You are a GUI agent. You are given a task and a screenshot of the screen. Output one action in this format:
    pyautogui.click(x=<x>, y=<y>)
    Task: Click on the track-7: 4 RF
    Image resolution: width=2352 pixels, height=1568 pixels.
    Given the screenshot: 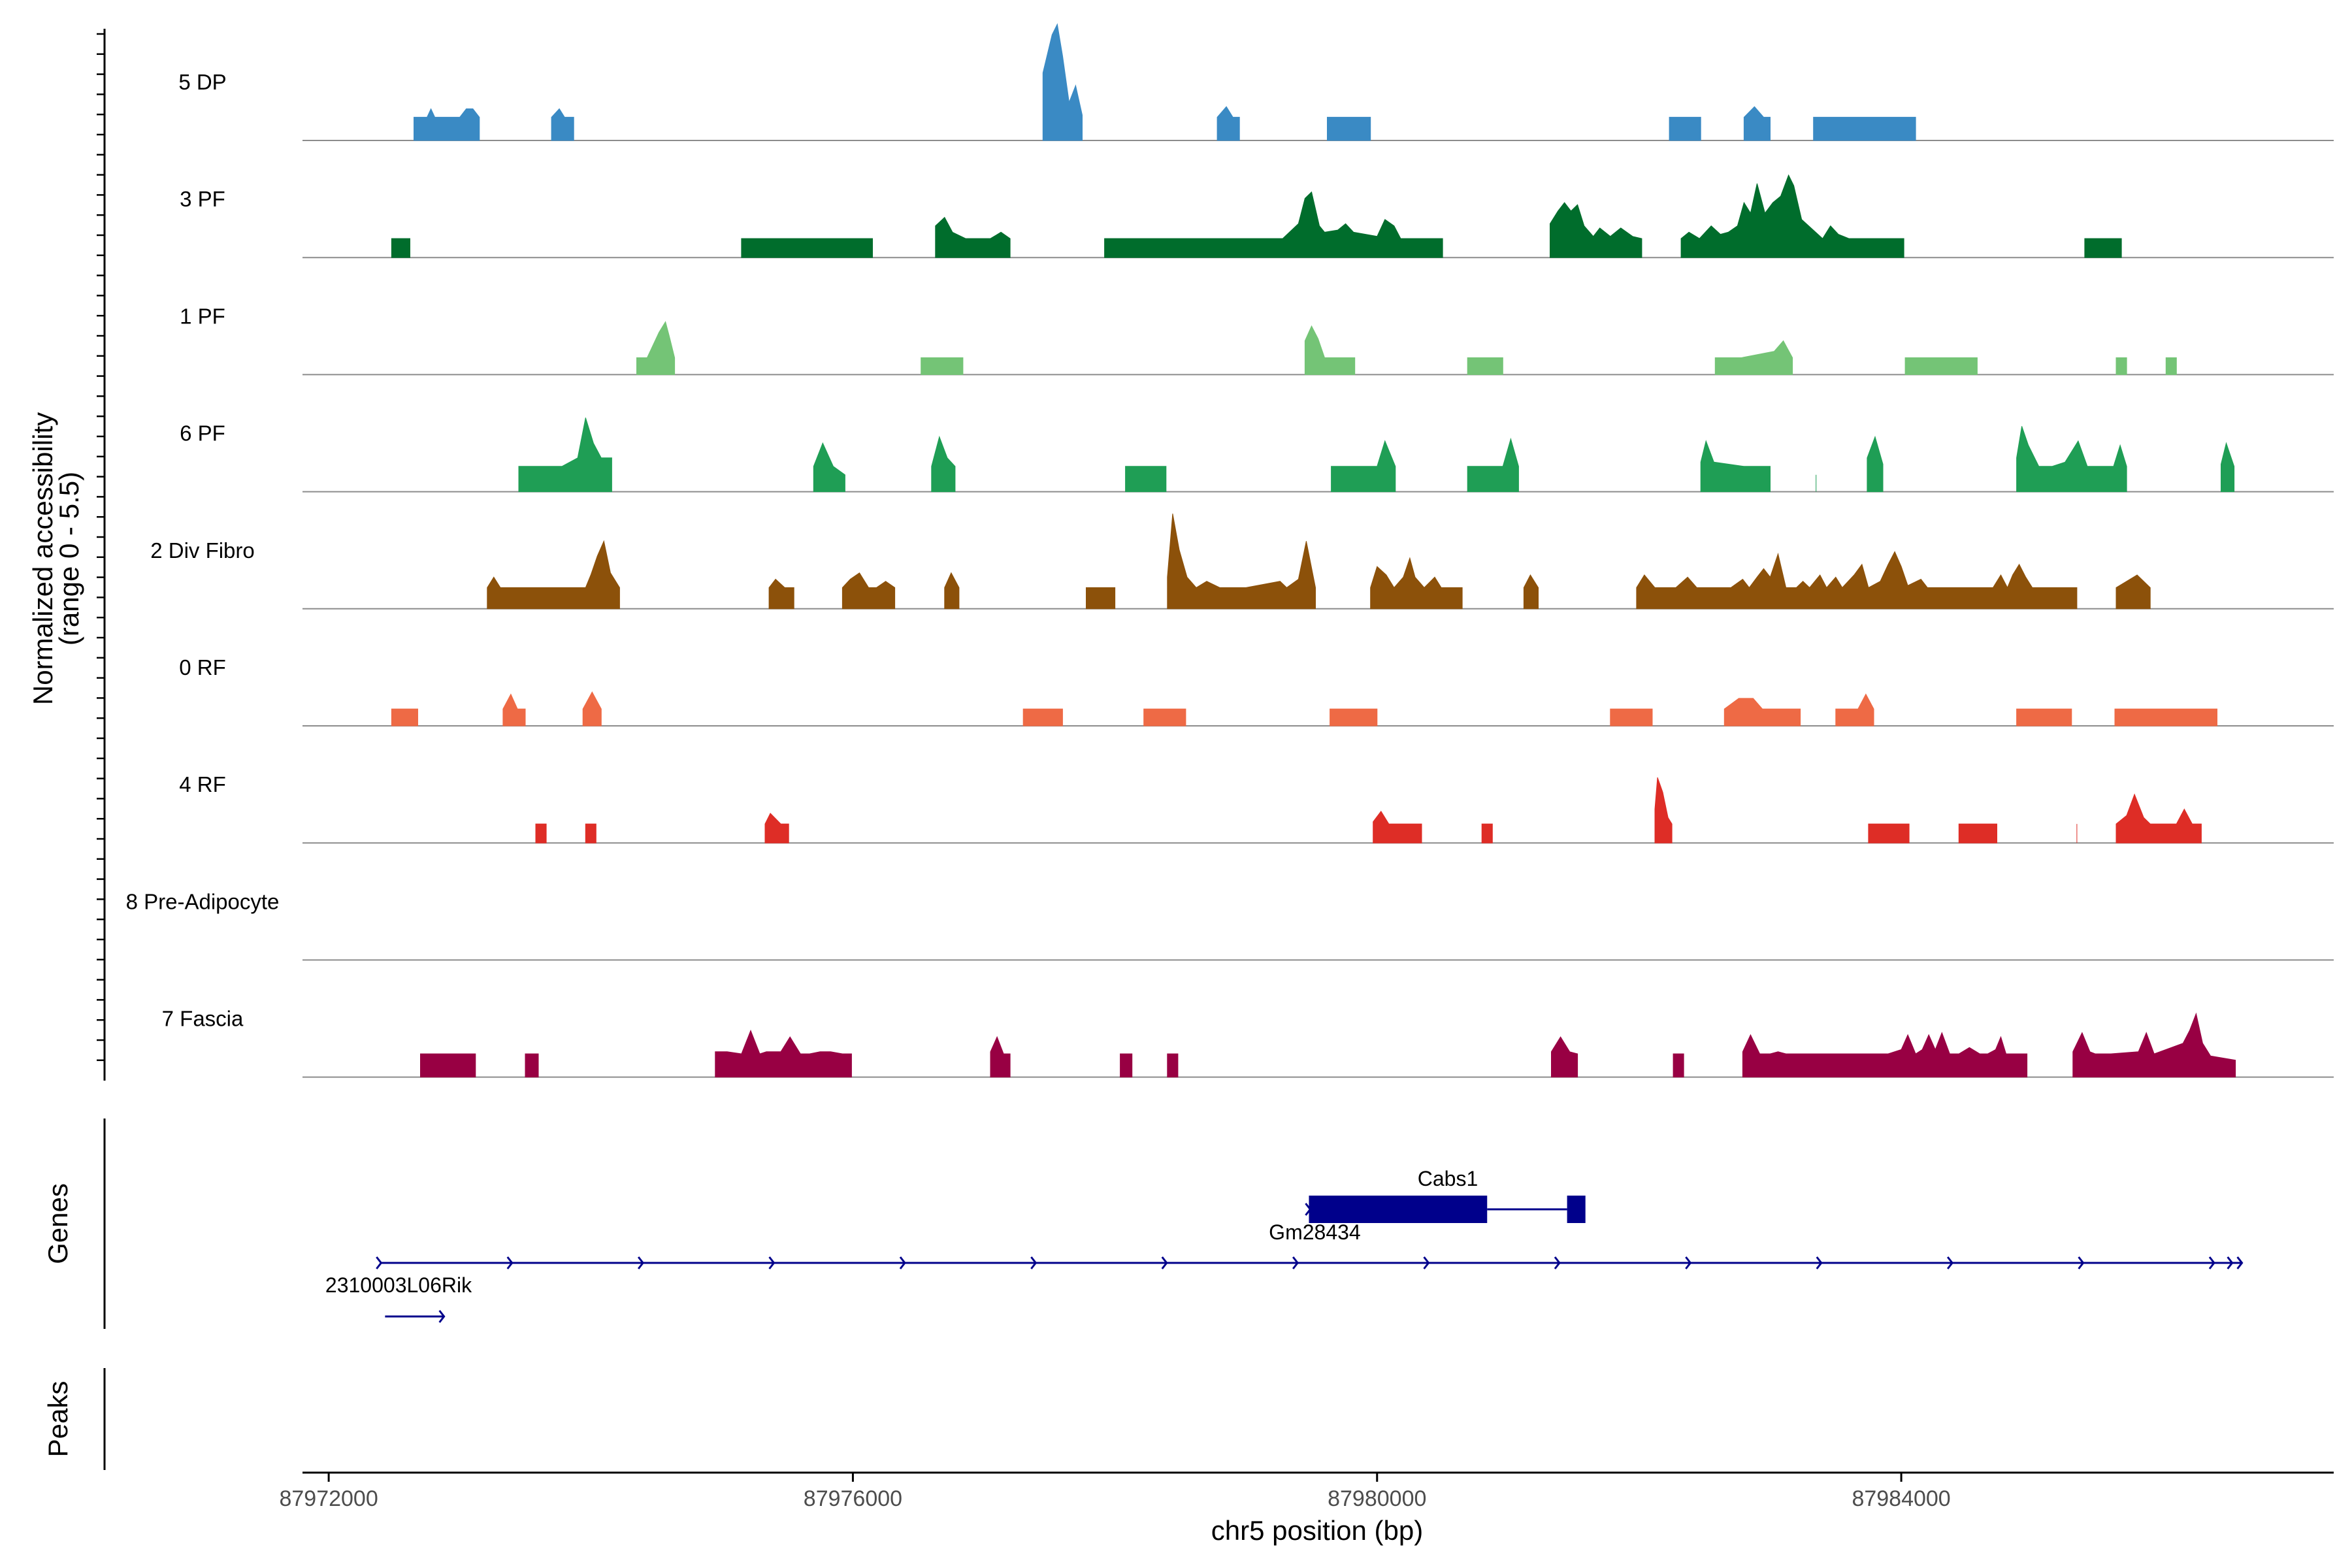 What is the action you would take?
    pyautogui.click(x=1256, y=808)
    